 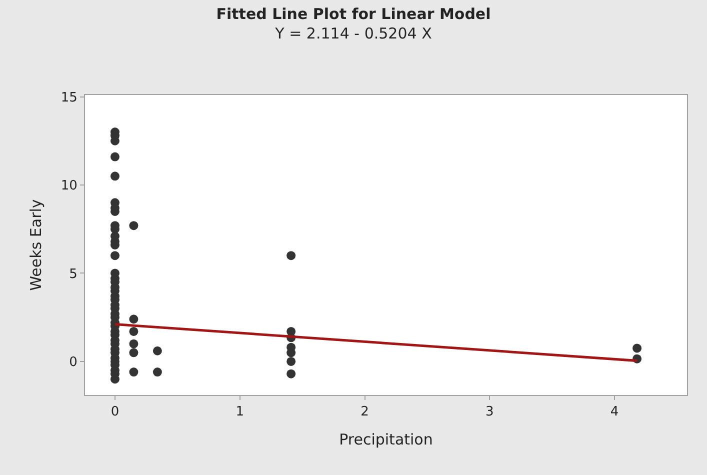 What do you see at coordinates (364, 412) in the screenshot?
I see `x-tick-label: 2` at bounding box center [364, 412].